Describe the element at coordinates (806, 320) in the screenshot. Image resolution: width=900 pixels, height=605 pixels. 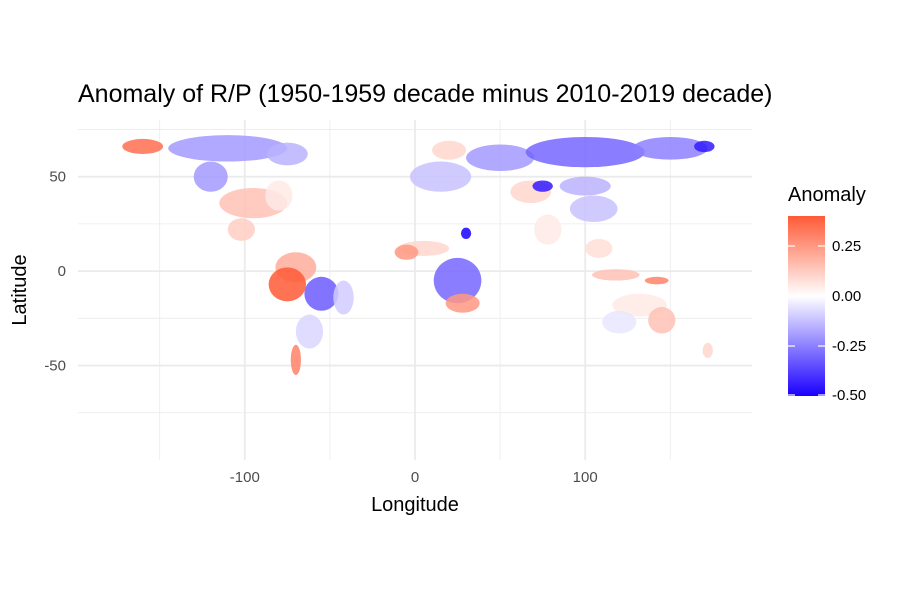
I see `legend-ticks` at that location.